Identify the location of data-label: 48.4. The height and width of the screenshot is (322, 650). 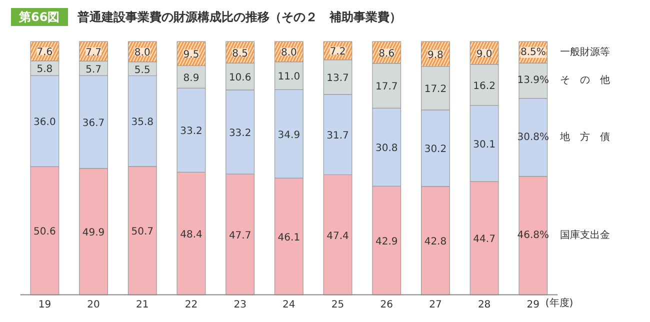
(191, 235).